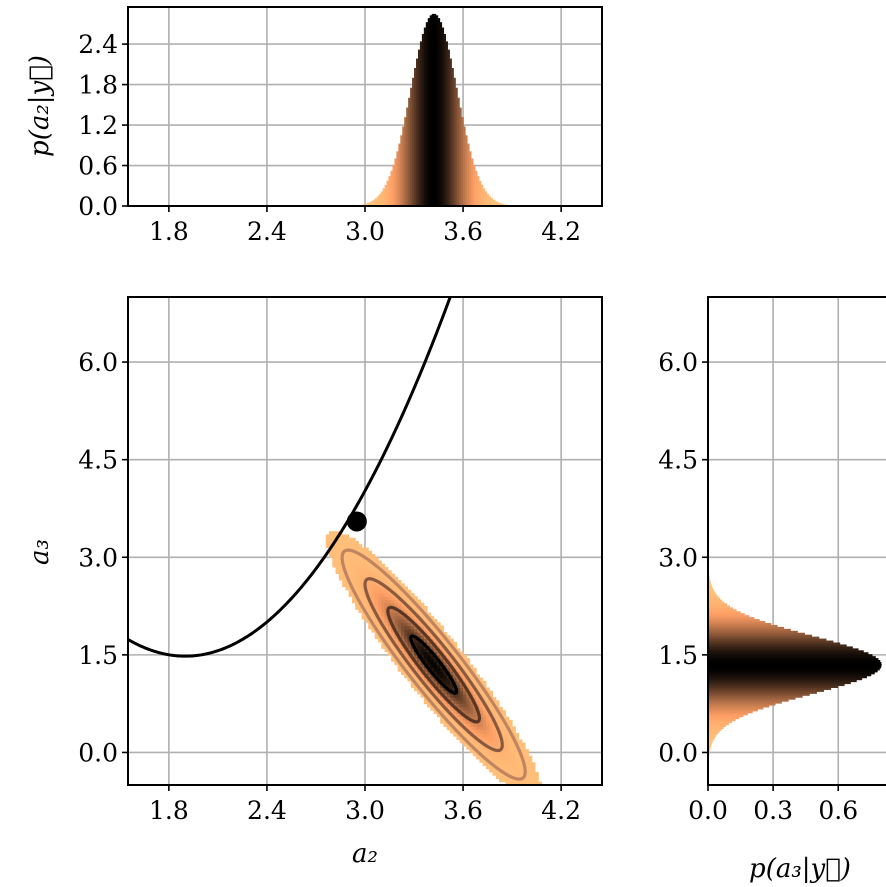 This screenshot has width=886, height=887. Describe the element at coordinates (169, 810) in the screenshot. I see `joint-xtick-label-0: 1.8` at that location.